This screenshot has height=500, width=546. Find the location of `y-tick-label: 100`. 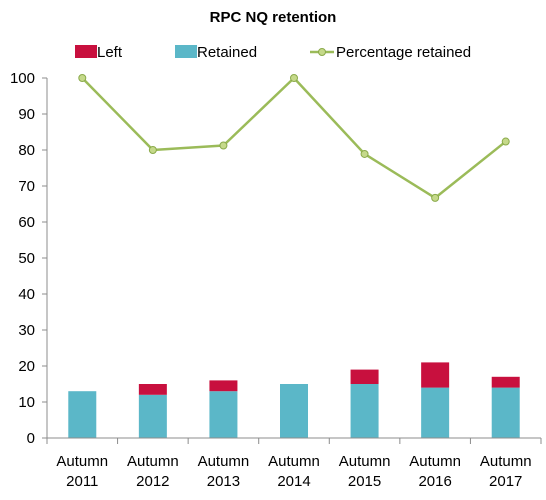

y-tick-label: 100 is located at coordinates (22, 78).